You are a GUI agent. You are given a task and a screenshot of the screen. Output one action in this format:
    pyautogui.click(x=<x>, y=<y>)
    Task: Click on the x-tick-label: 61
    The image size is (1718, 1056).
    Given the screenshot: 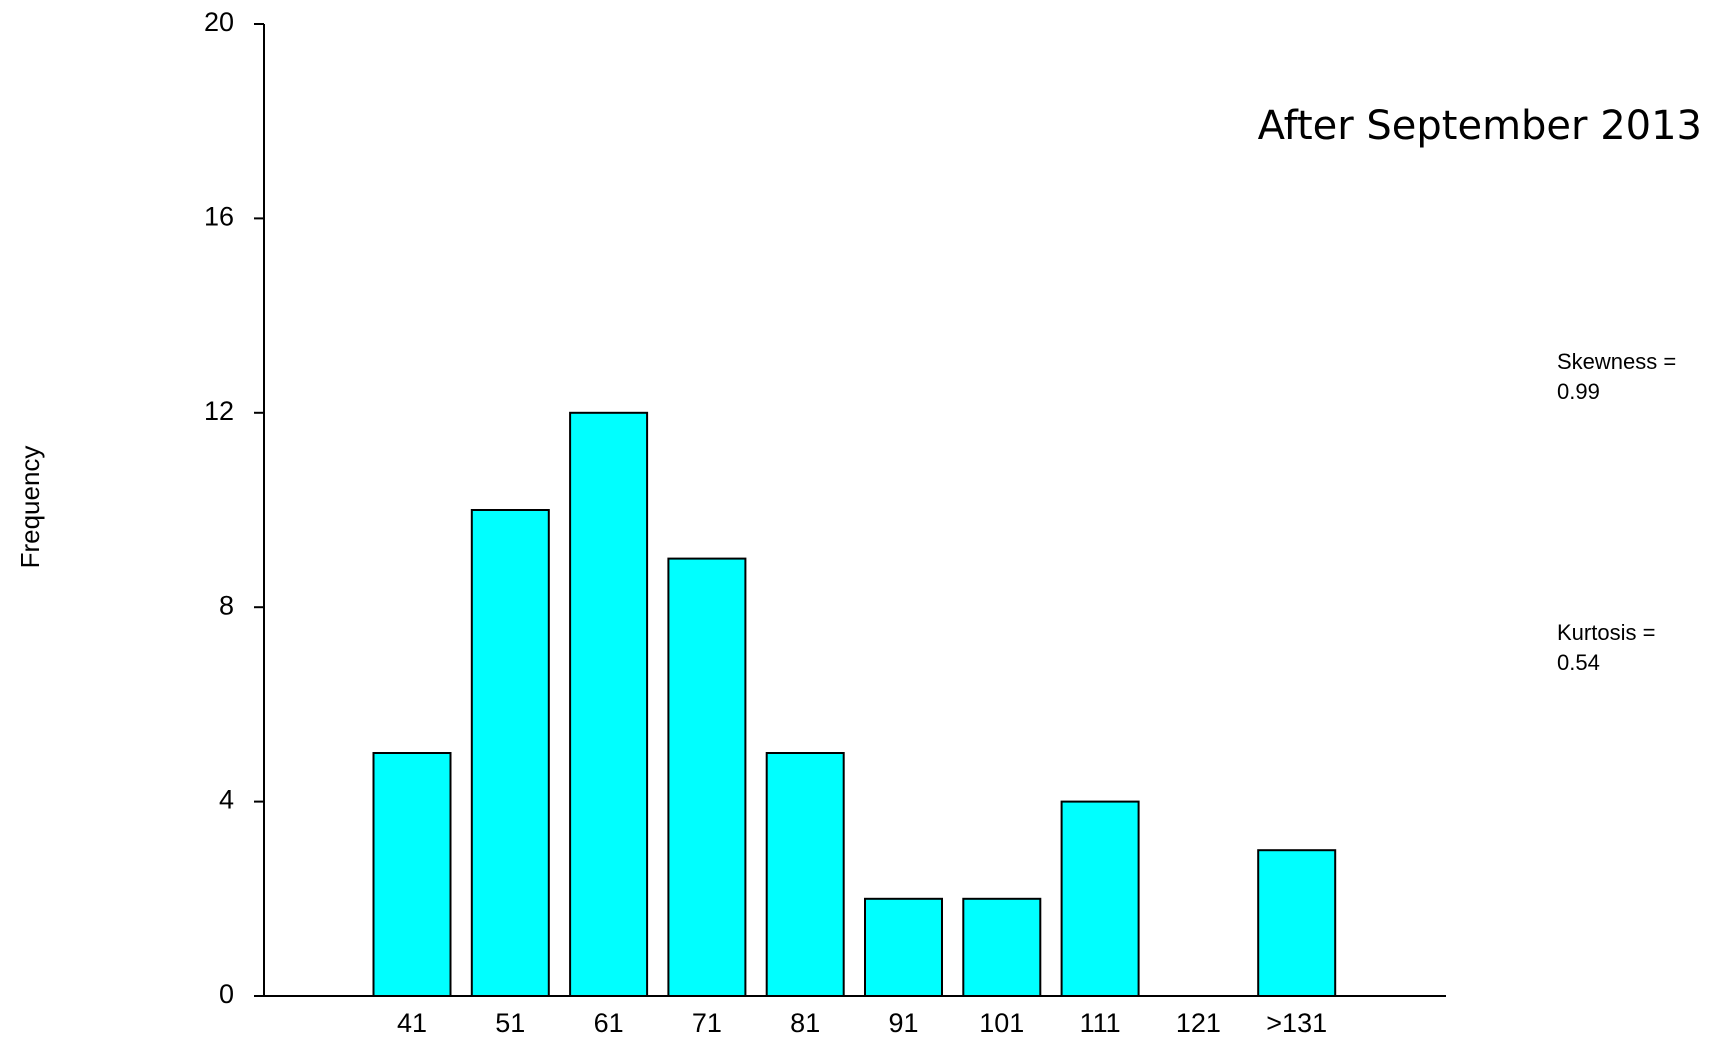 What is the action you would take?
    pyautogui.click(x=609, y=1023)
    